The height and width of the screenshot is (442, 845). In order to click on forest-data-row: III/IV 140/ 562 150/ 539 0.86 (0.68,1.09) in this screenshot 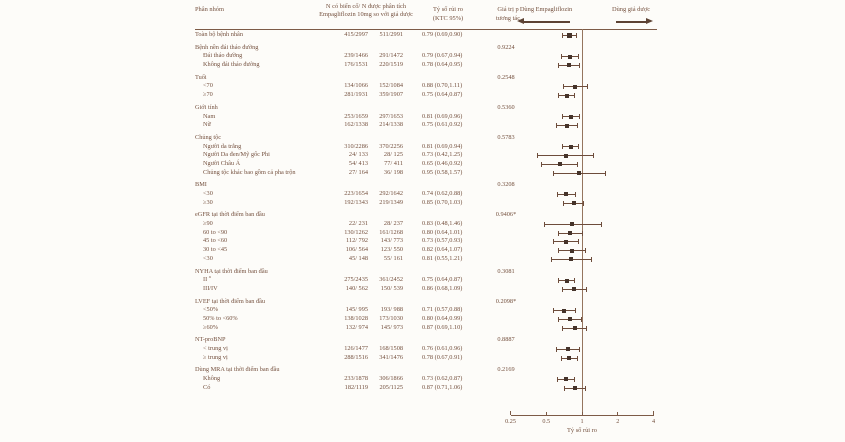, I will do `click(432, 289)`.